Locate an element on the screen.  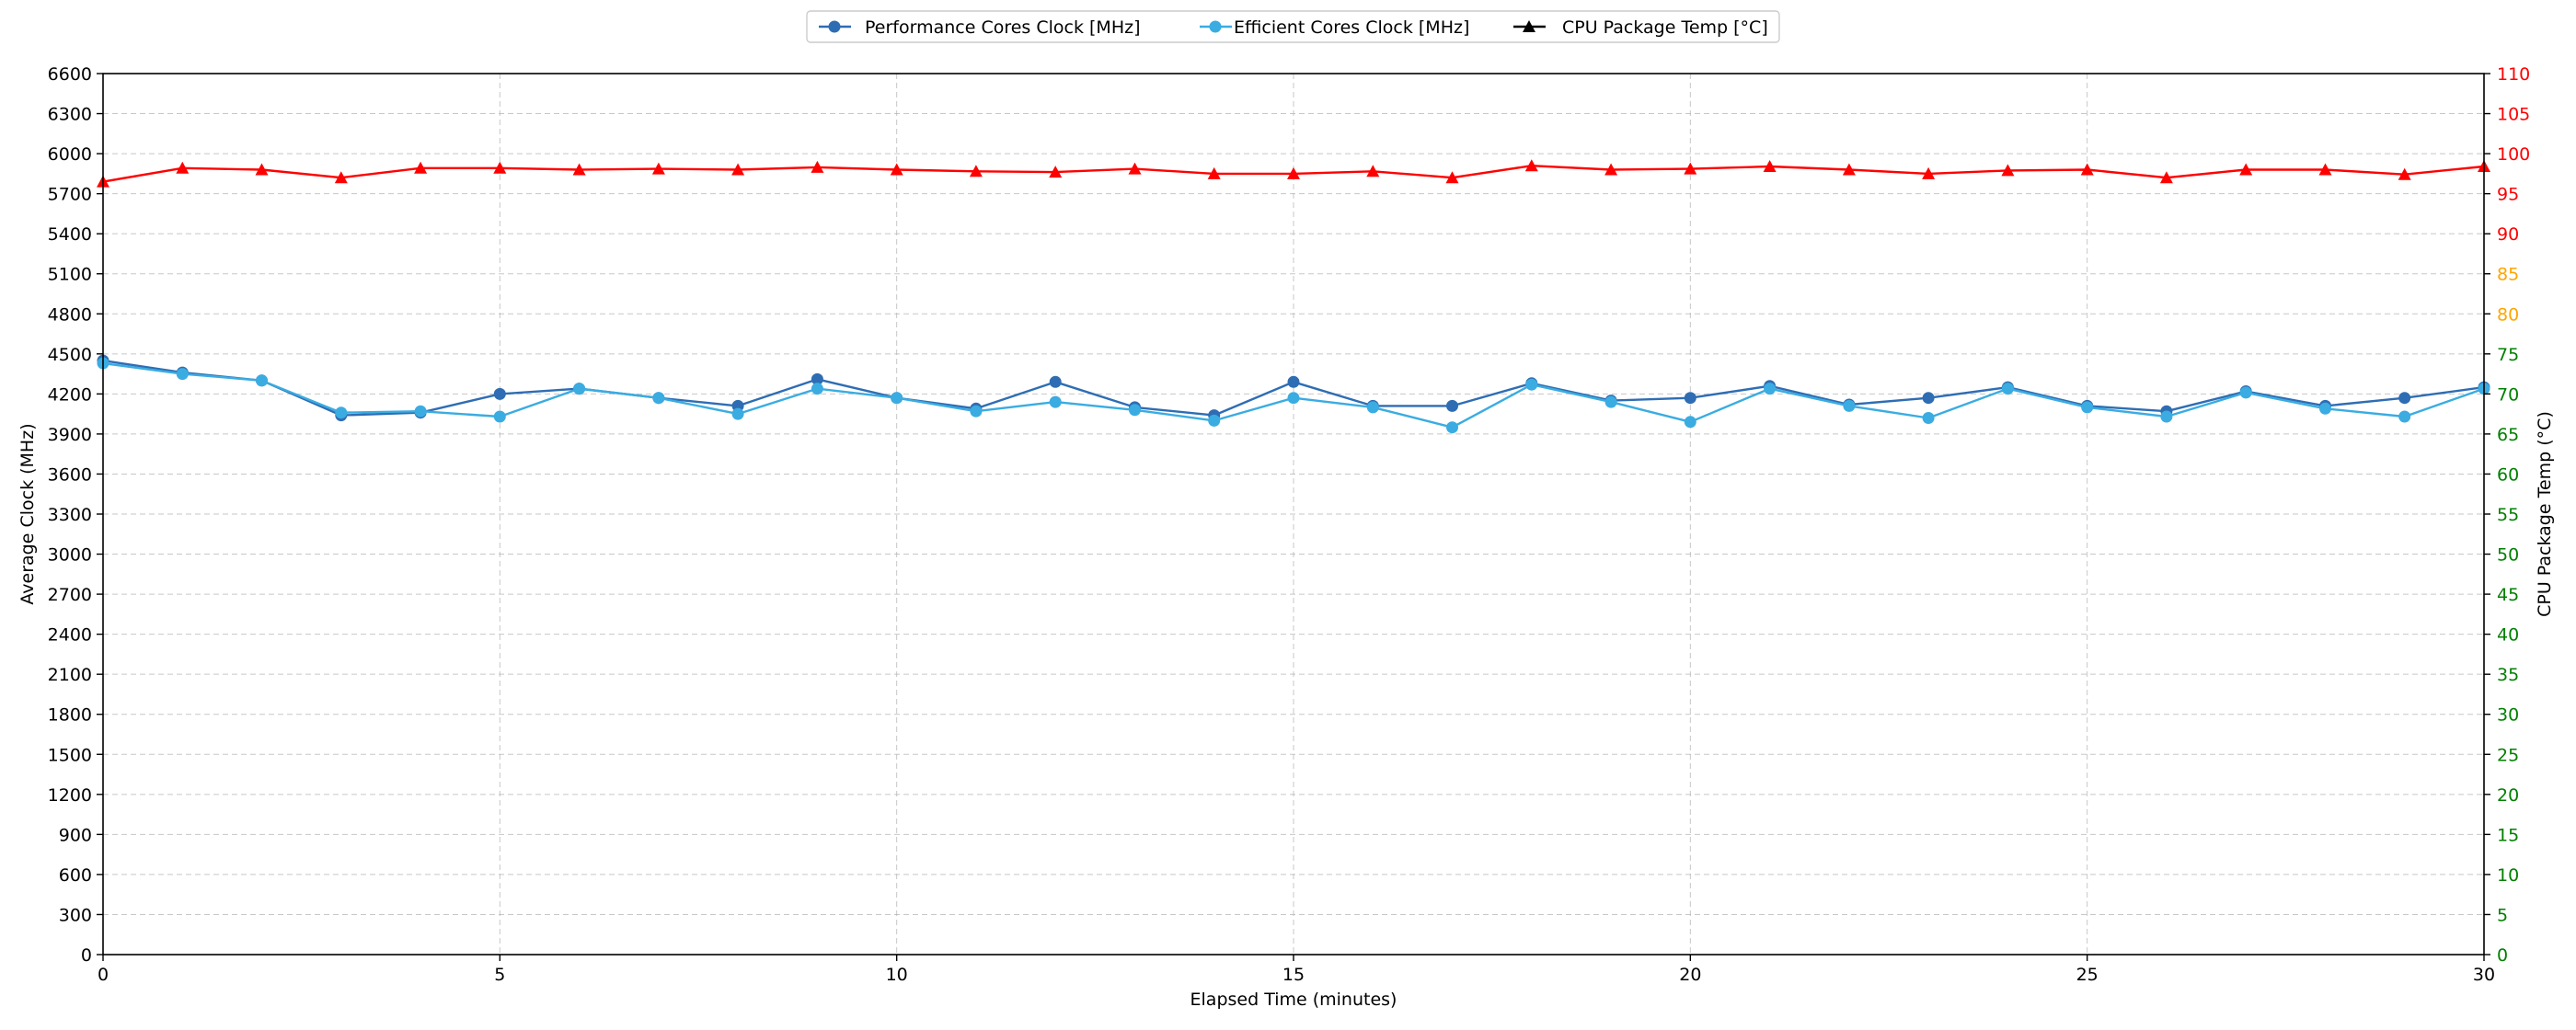
y-left-tick-label: 1800 is located at coordinates (70, 715).